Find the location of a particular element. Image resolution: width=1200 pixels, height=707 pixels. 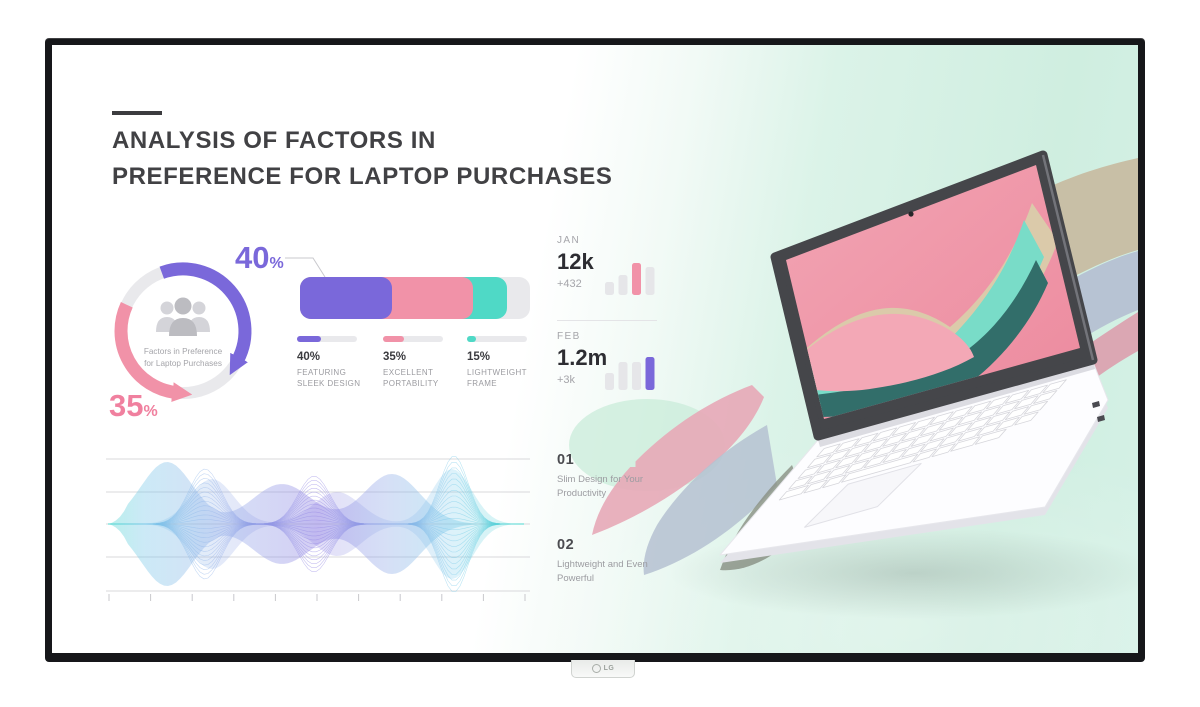

donut-callout-40: 40% is located at coordinates (259, 257).